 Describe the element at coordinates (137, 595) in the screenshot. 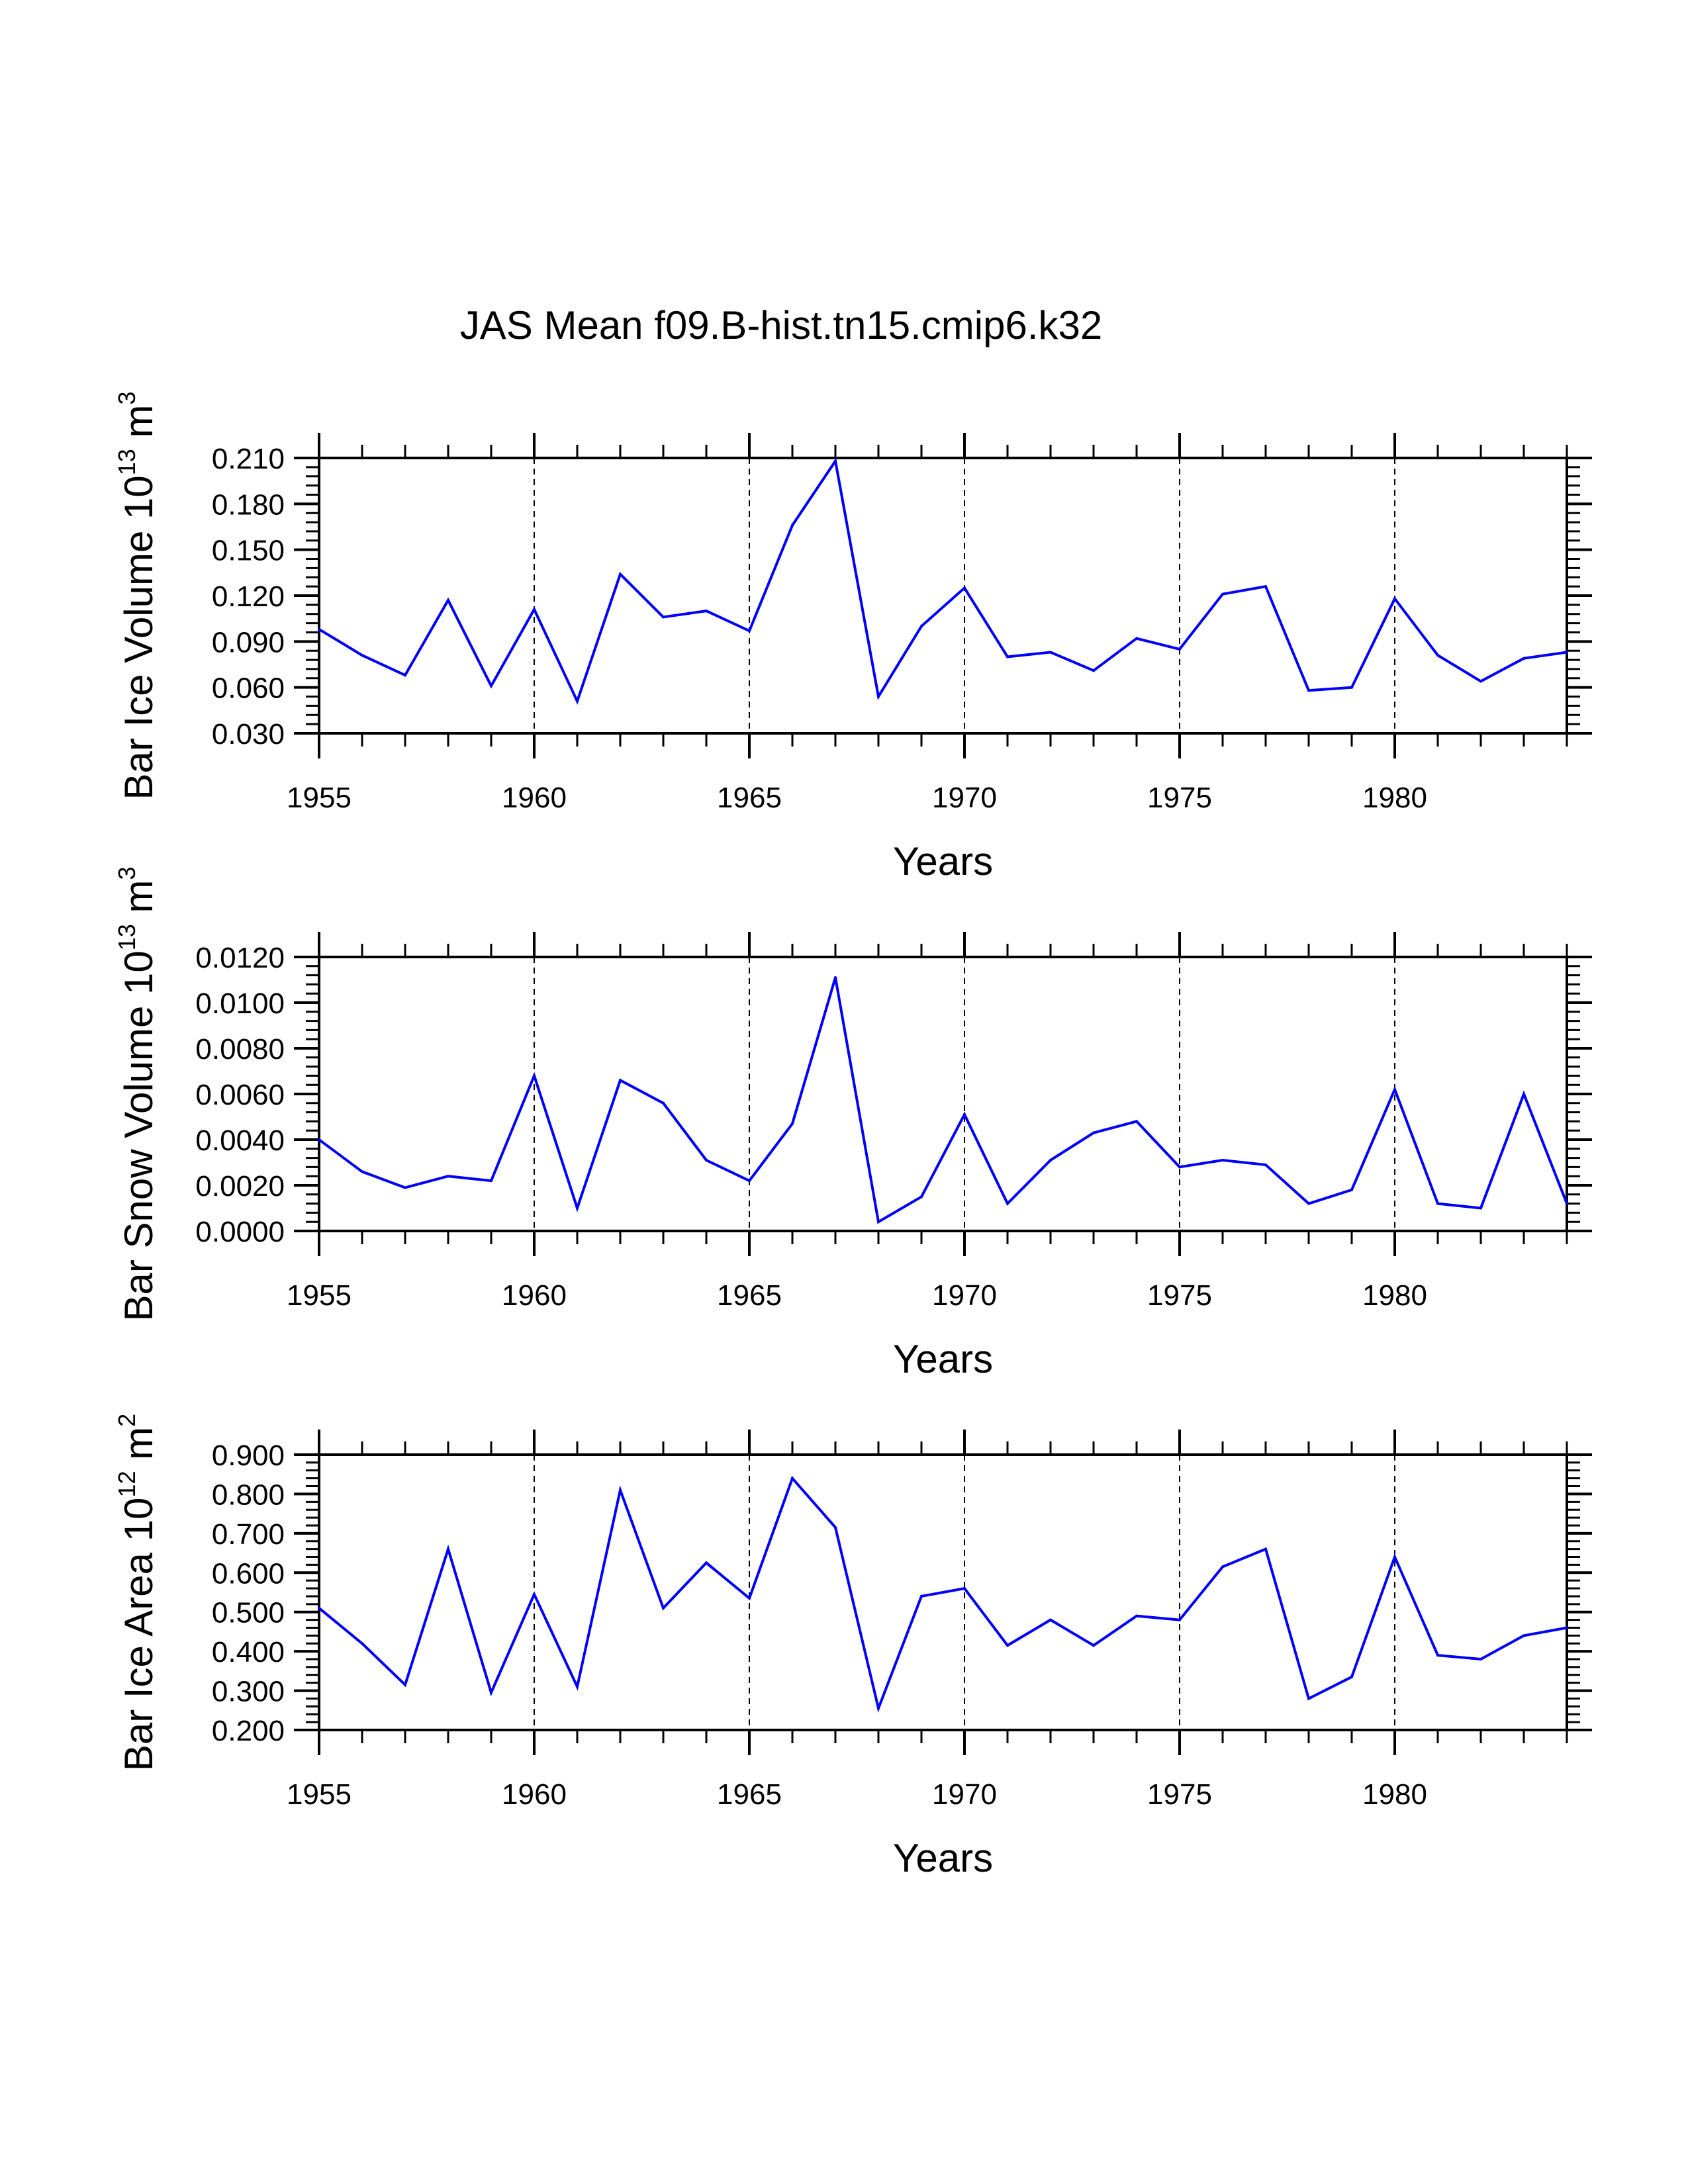

I see `y-axis-label: Bar Ice Volume 1013 m3` at that location.